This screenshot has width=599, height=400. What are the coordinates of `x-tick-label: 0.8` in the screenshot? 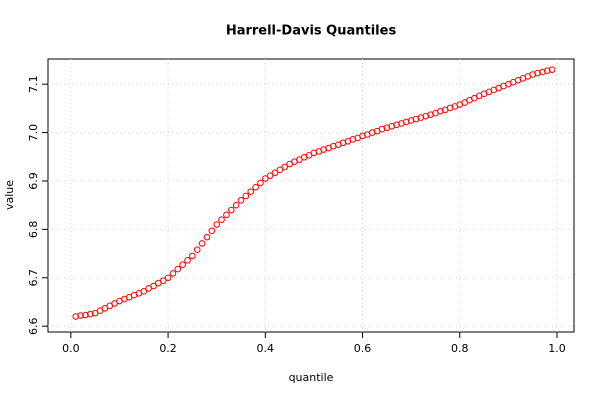 It's located at (460, 348).